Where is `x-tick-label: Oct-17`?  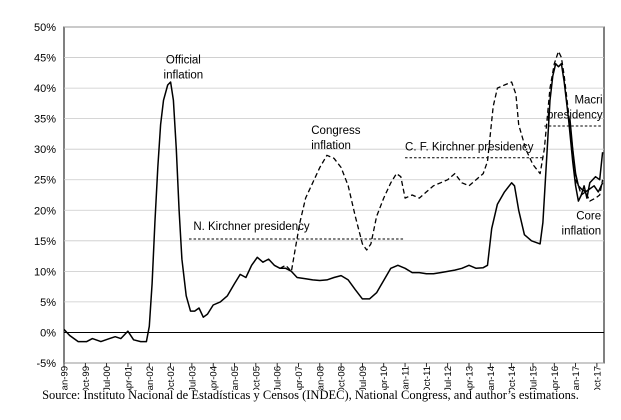 x-tick-label: Oct-17 is located at coordinates (597, 378).